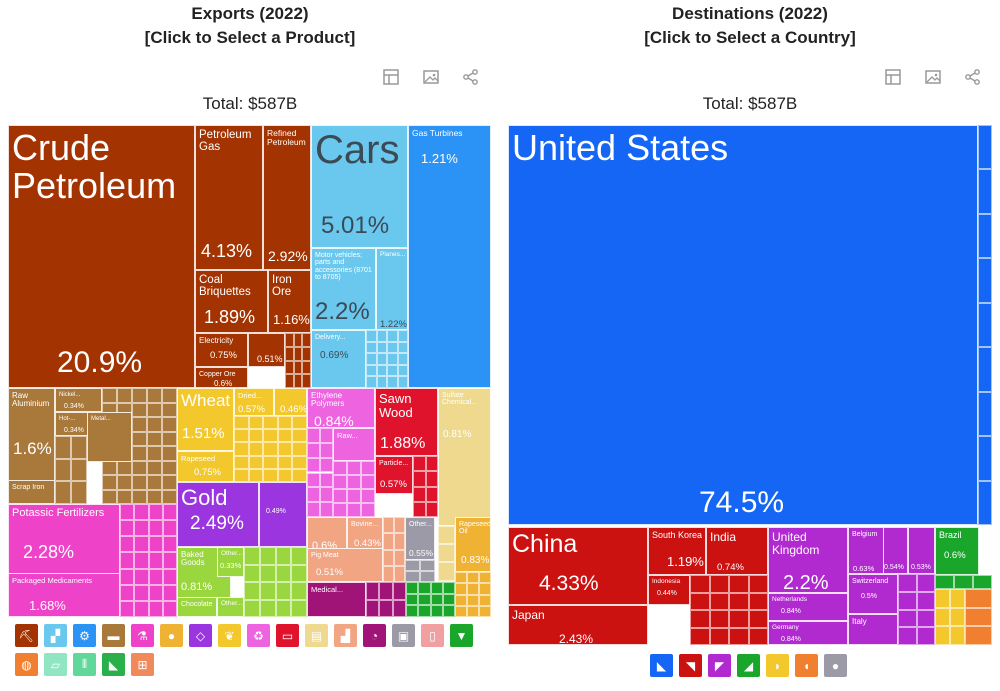 The width and height of the screenshot is (1000, 691). What do you see at coordinates (873, 594) in the screenshot?
I see `destination-switzerland-tile-12: Switzerland 0.5%` at bounding box center [873, 594].